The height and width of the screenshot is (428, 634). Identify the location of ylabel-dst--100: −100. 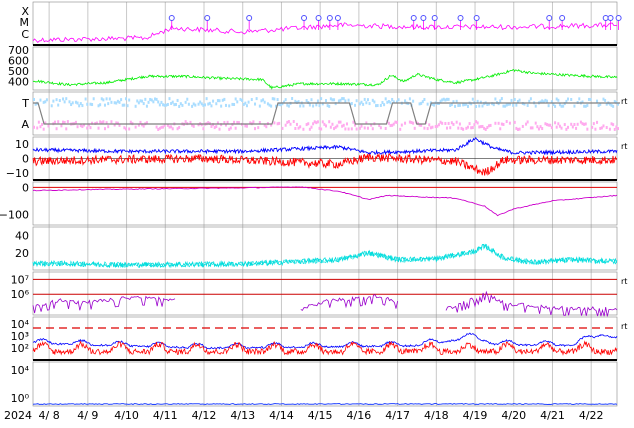
(14, 214).